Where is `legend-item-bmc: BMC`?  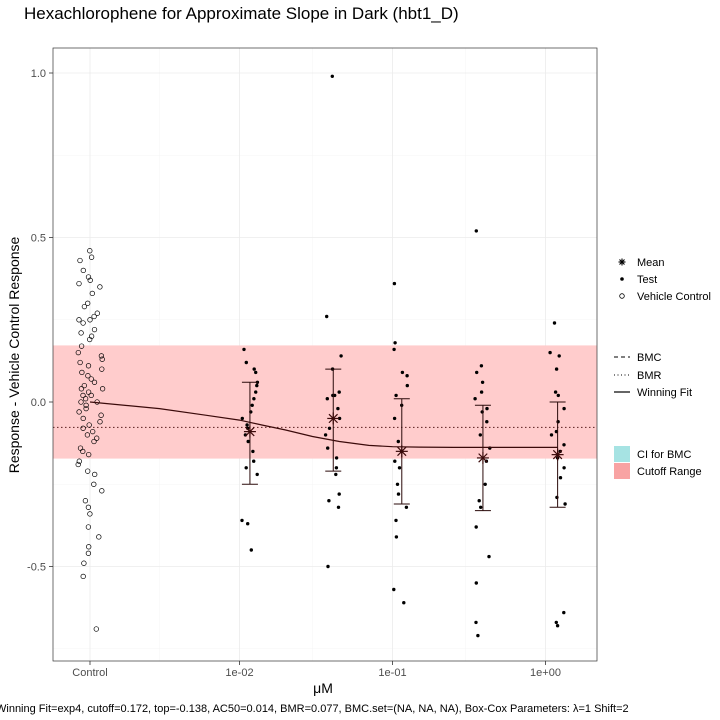
legend-item-bmc: BMC is located at coordinates (638, 358).